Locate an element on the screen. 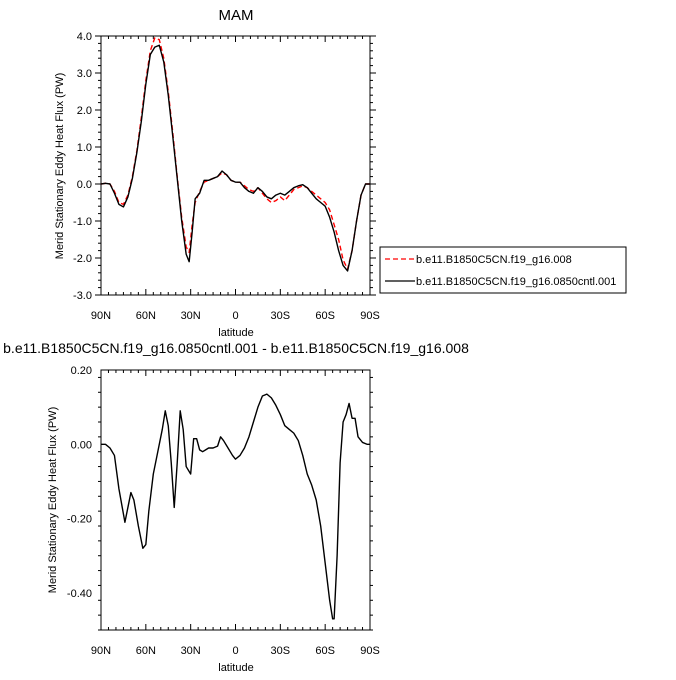  chart-title-top: MAM is located at coordinates (236, 15).